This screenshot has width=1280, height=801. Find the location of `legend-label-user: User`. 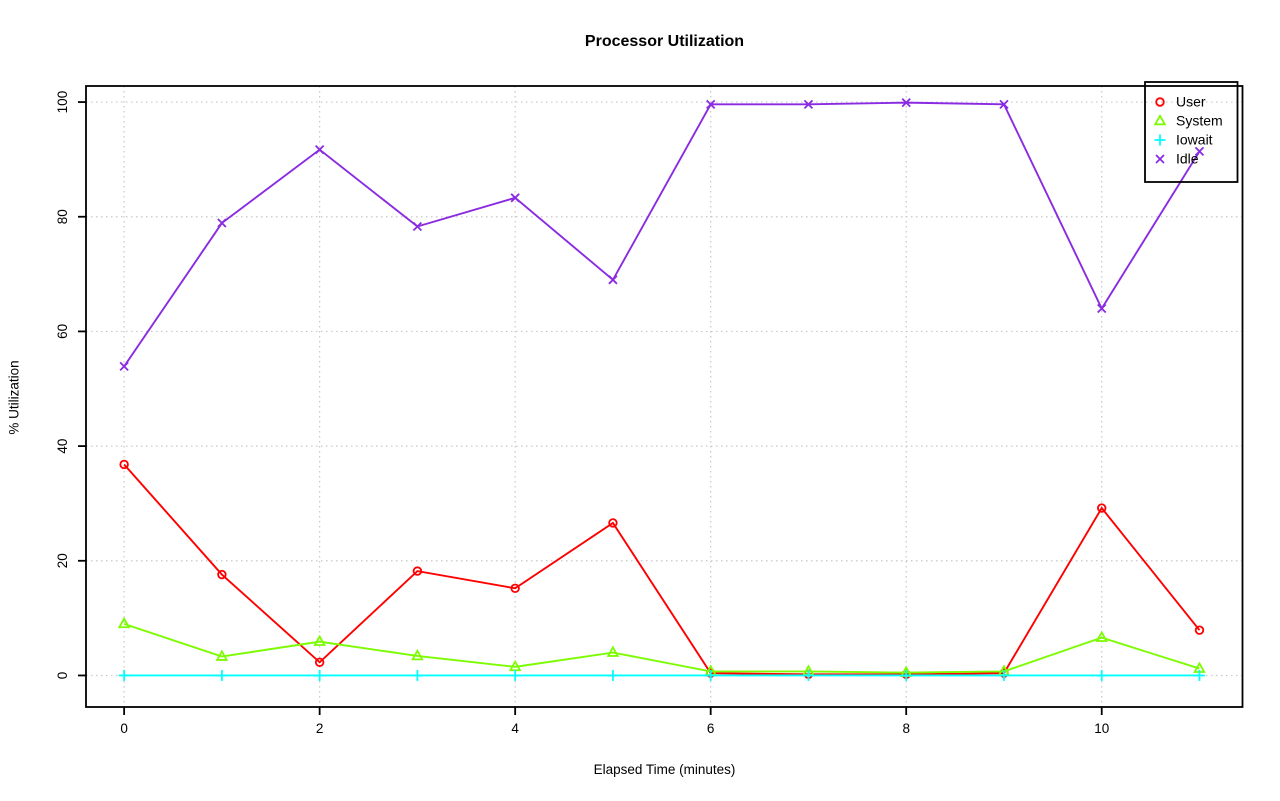

legend-label-user: User is located at coordinates (1191, 102).